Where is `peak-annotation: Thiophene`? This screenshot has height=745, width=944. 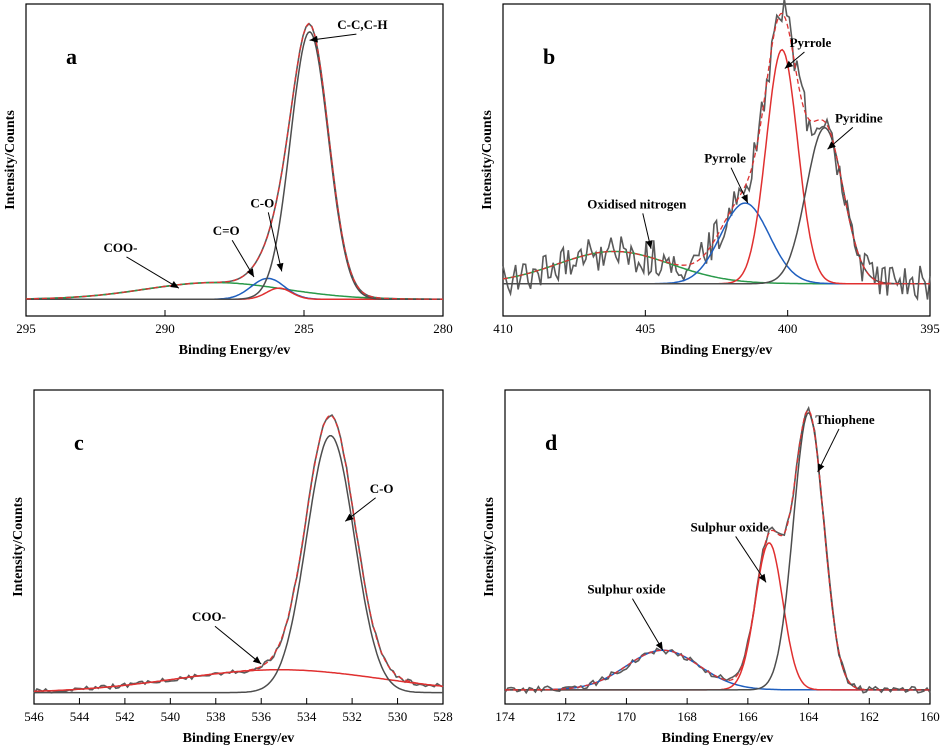 peak-annotation: Thiophene is located at coordinates (844, 419).